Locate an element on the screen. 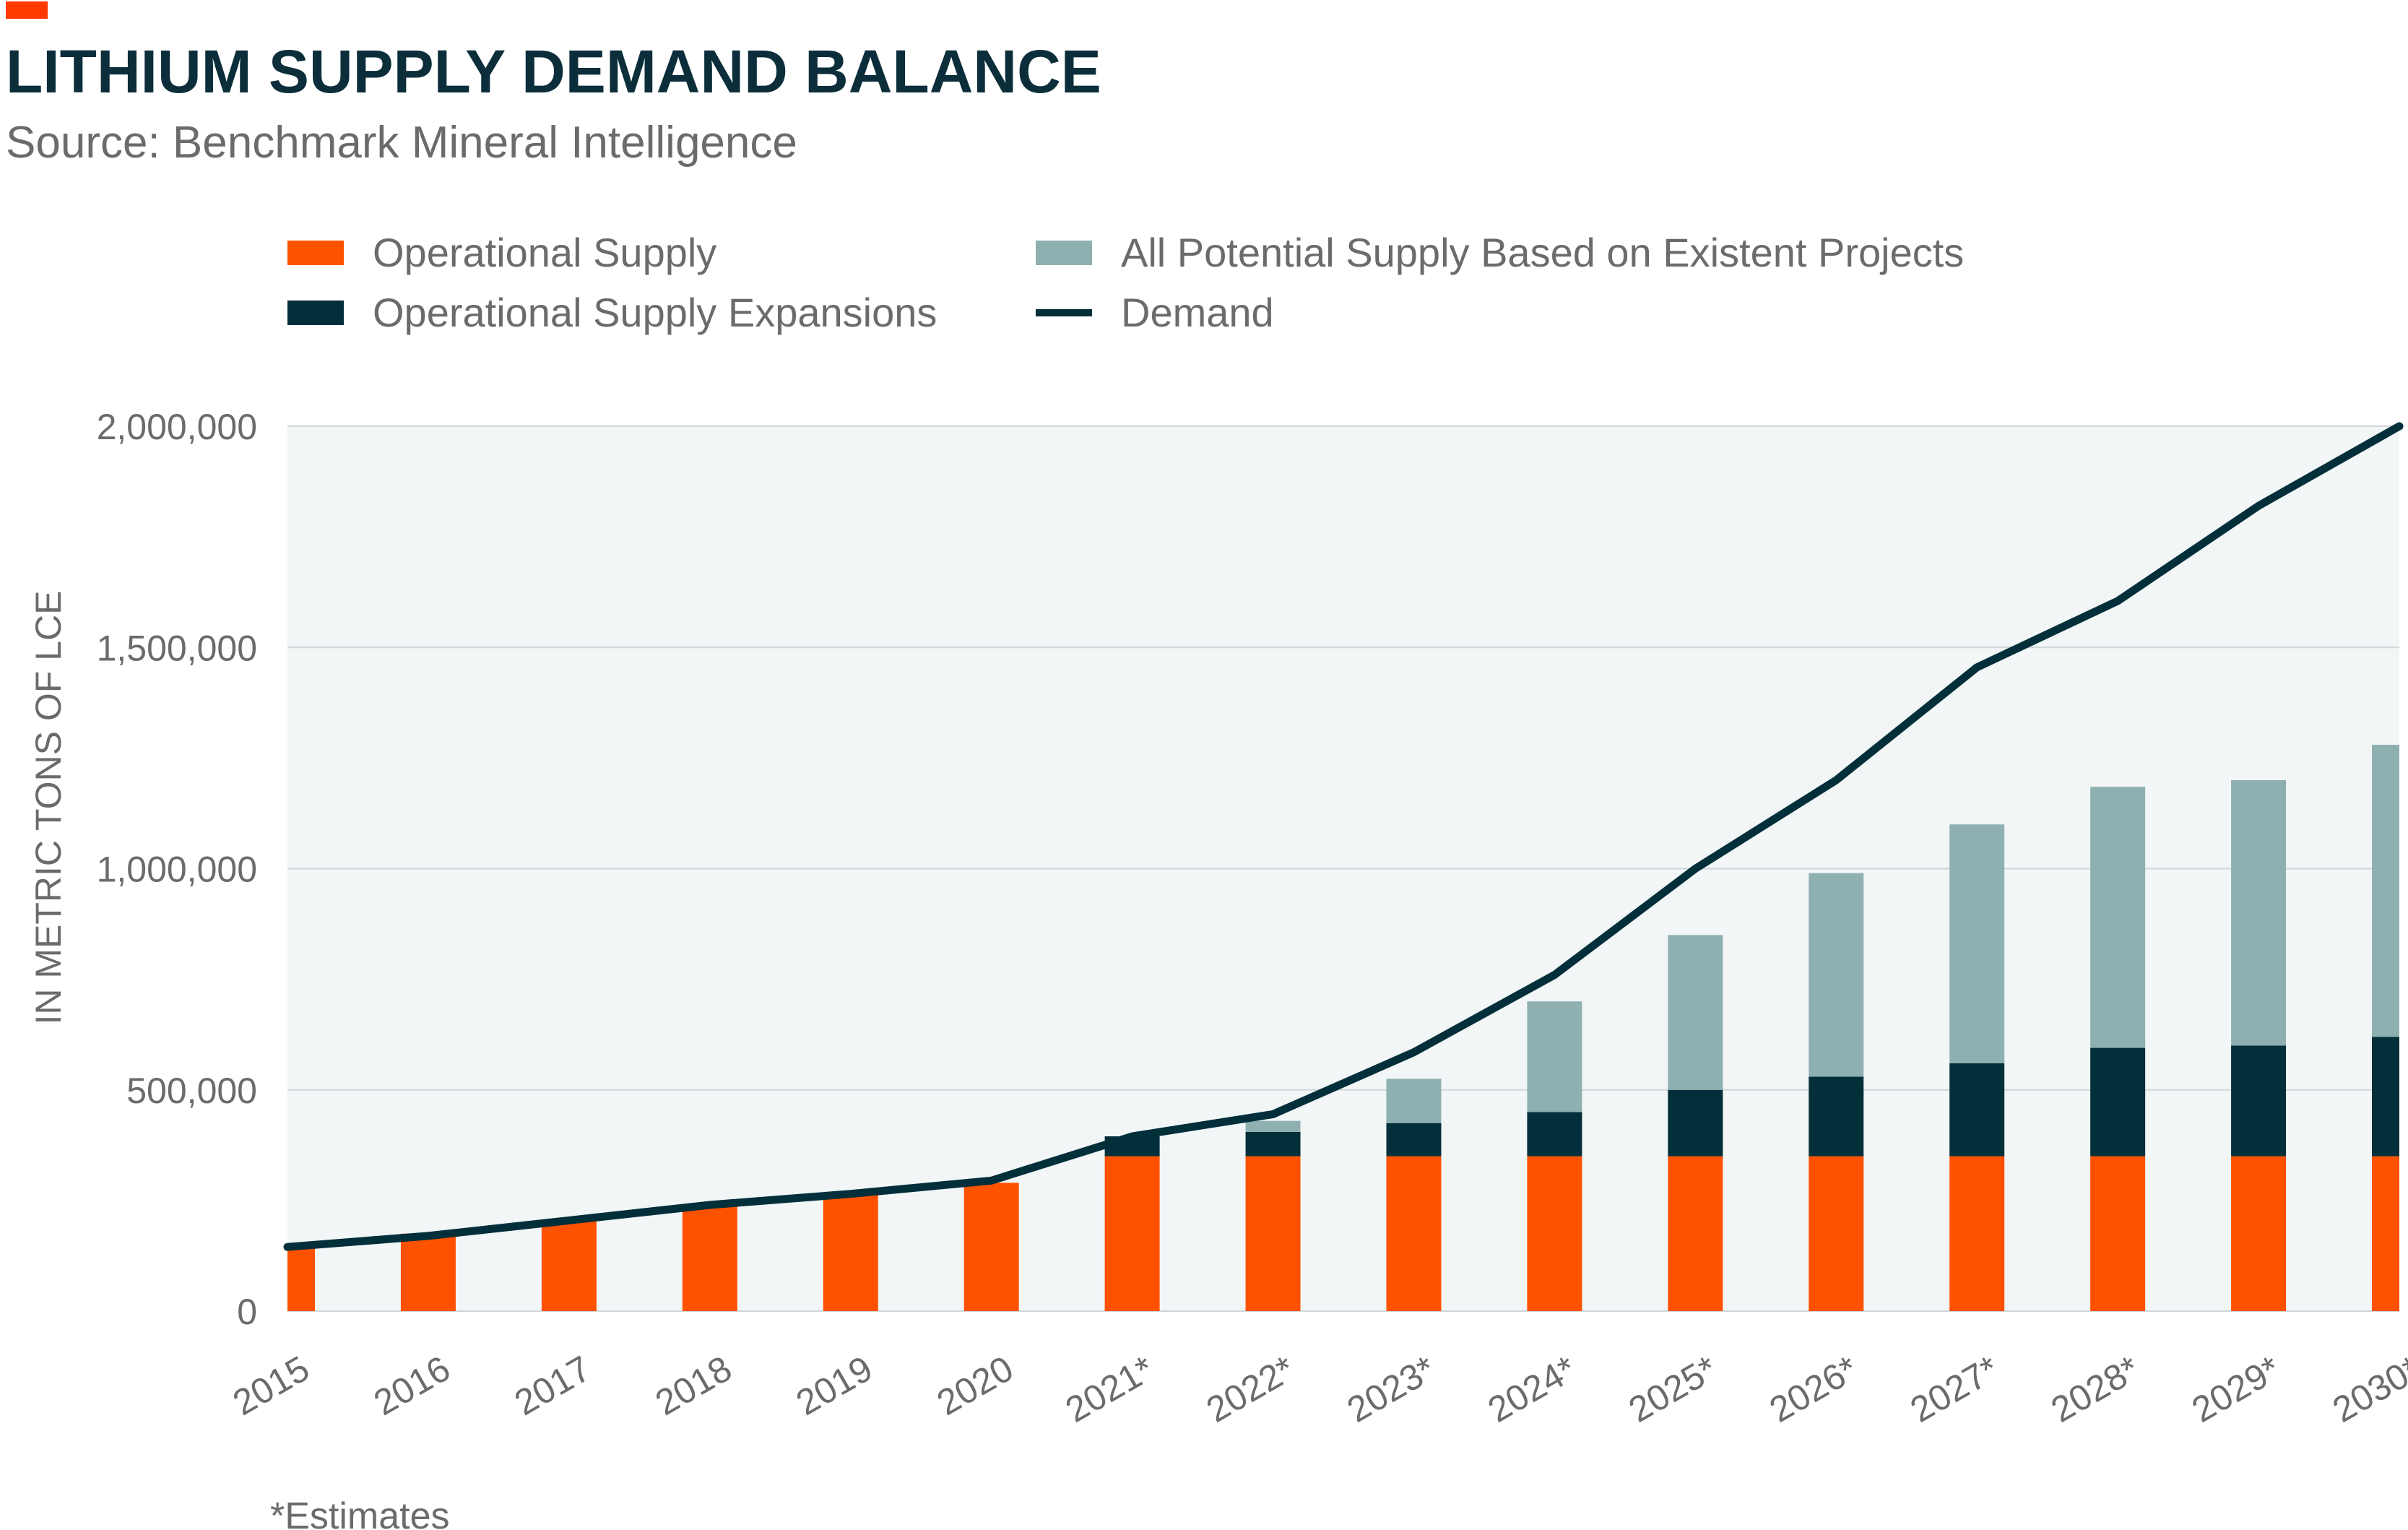 The image size is (2408, 1530). y-tick-label: 1,500,000 is located at coordinates (177, 648).